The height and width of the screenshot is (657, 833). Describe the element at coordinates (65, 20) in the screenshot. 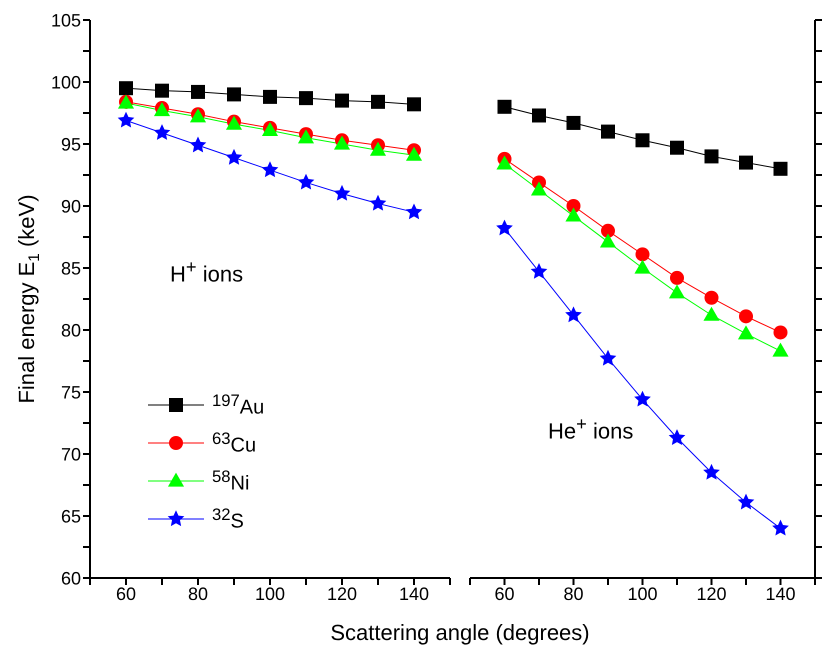

I see `y-tick-label: 105` at that location.